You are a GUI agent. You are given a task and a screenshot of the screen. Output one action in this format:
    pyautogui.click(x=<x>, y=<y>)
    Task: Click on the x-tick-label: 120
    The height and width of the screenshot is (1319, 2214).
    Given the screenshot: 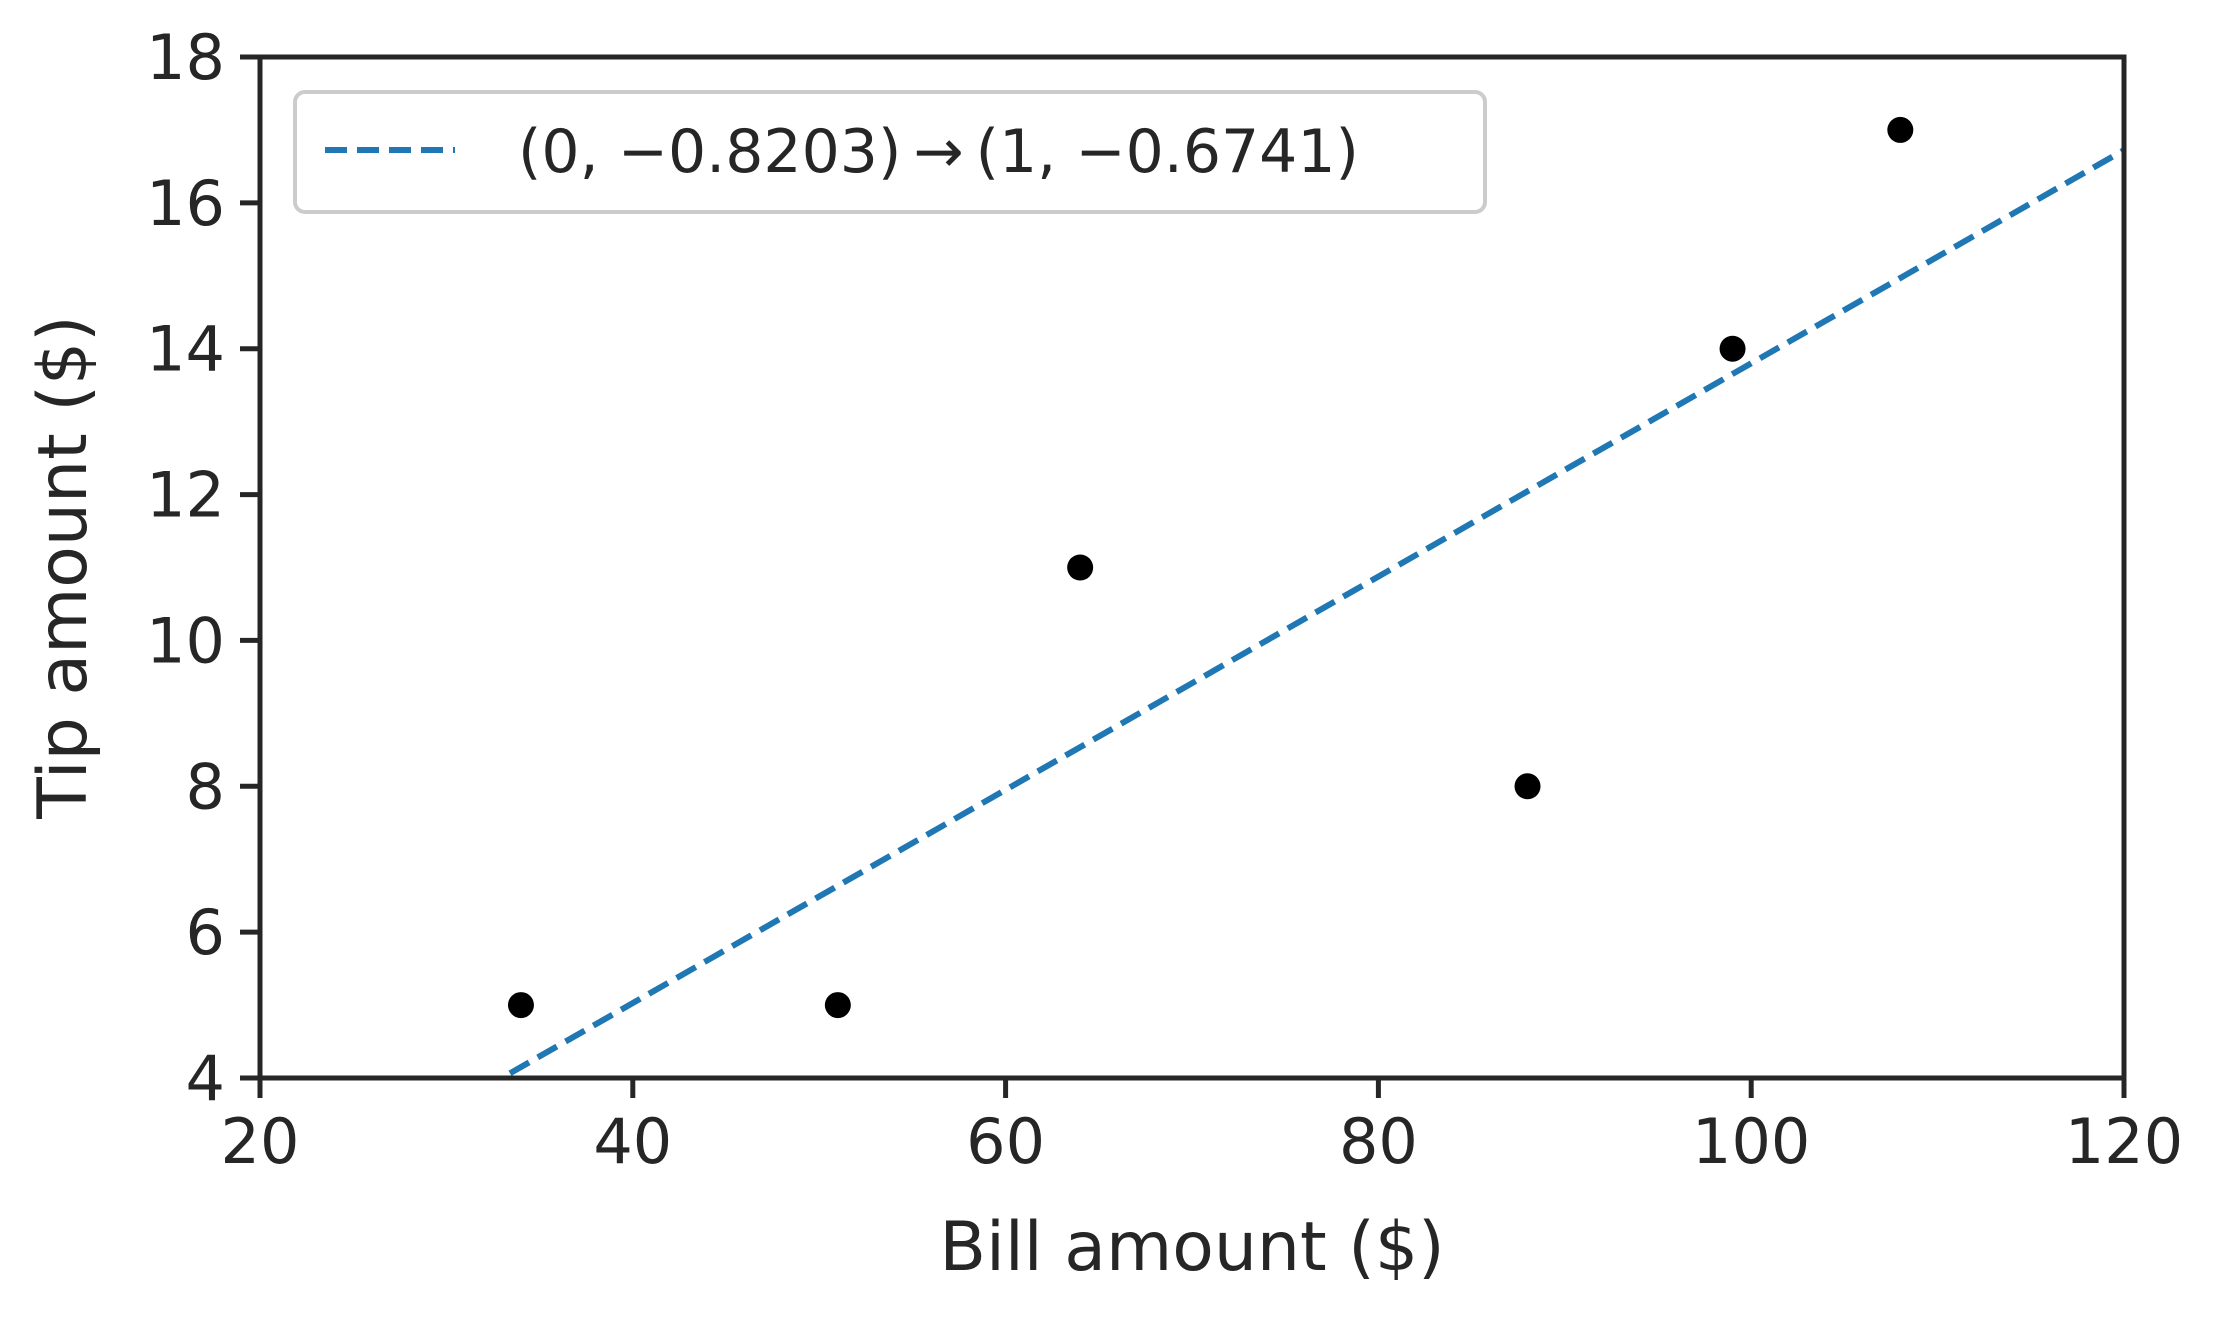 What is the action you would take?
    pyautogui.click(x=2124, y=1141)
    